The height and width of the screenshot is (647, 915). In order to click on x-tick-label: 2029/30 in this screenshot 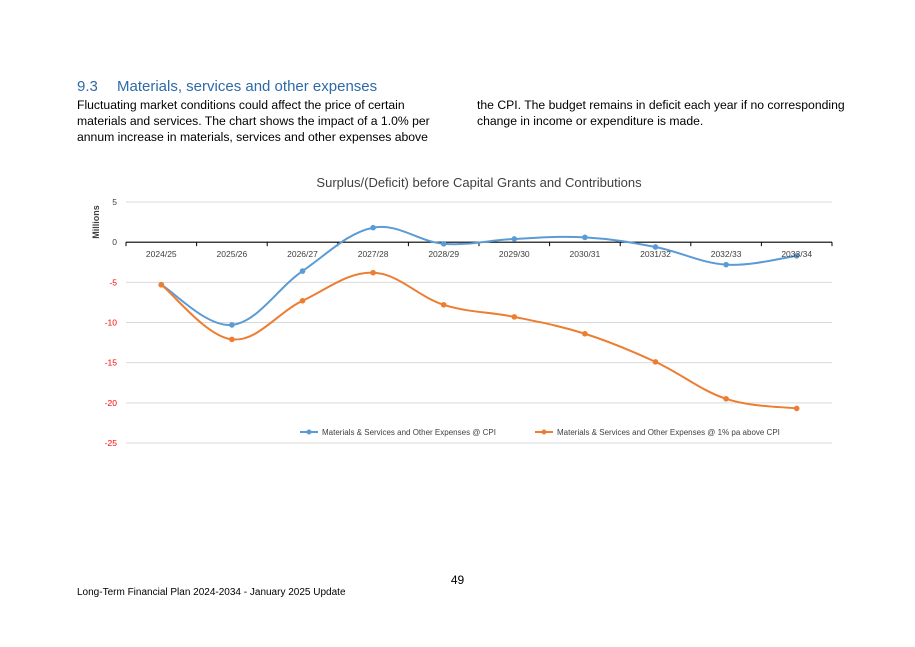, I will do `click(514, 254)`.